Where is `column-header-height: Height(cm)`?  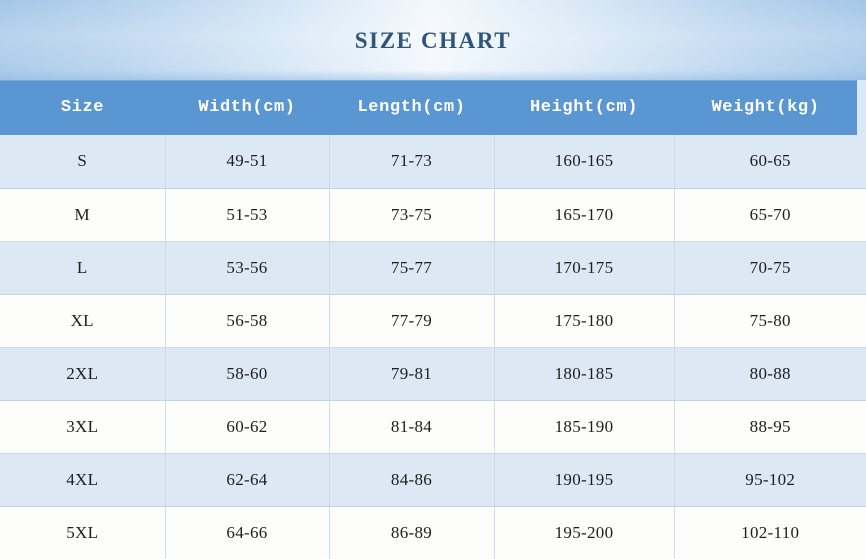 column-header-height: Height(cm) is located at coordinates (584, 107).